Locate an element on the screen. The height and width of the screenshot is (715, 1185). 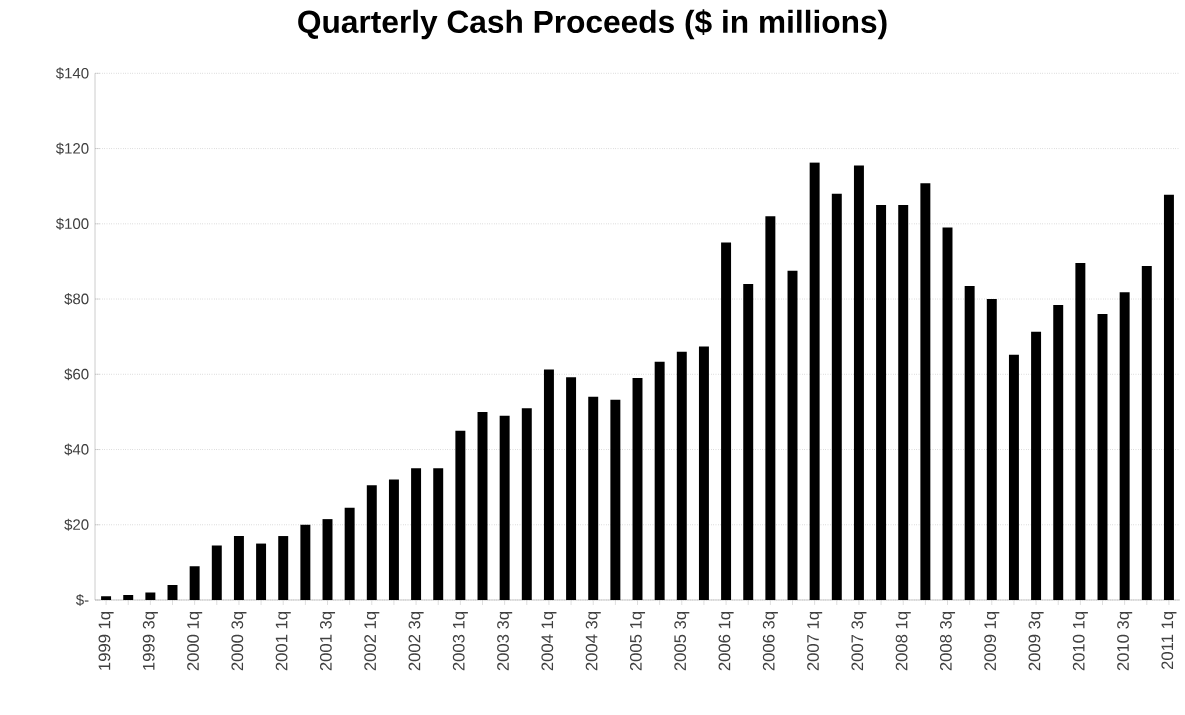
x-tick-label: 2001 1q is located at coordinates (283, 641).